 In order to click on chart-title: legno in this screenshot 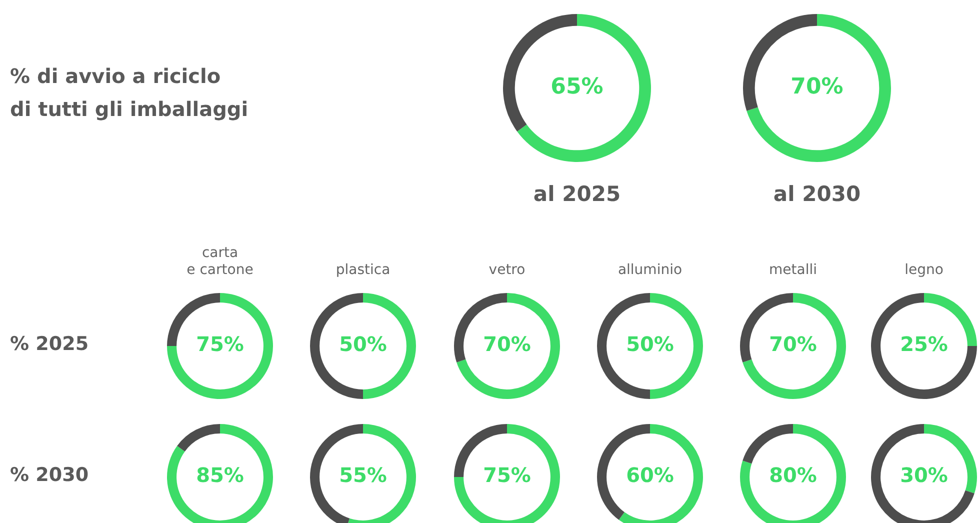, I will do `click(924, 270)`.